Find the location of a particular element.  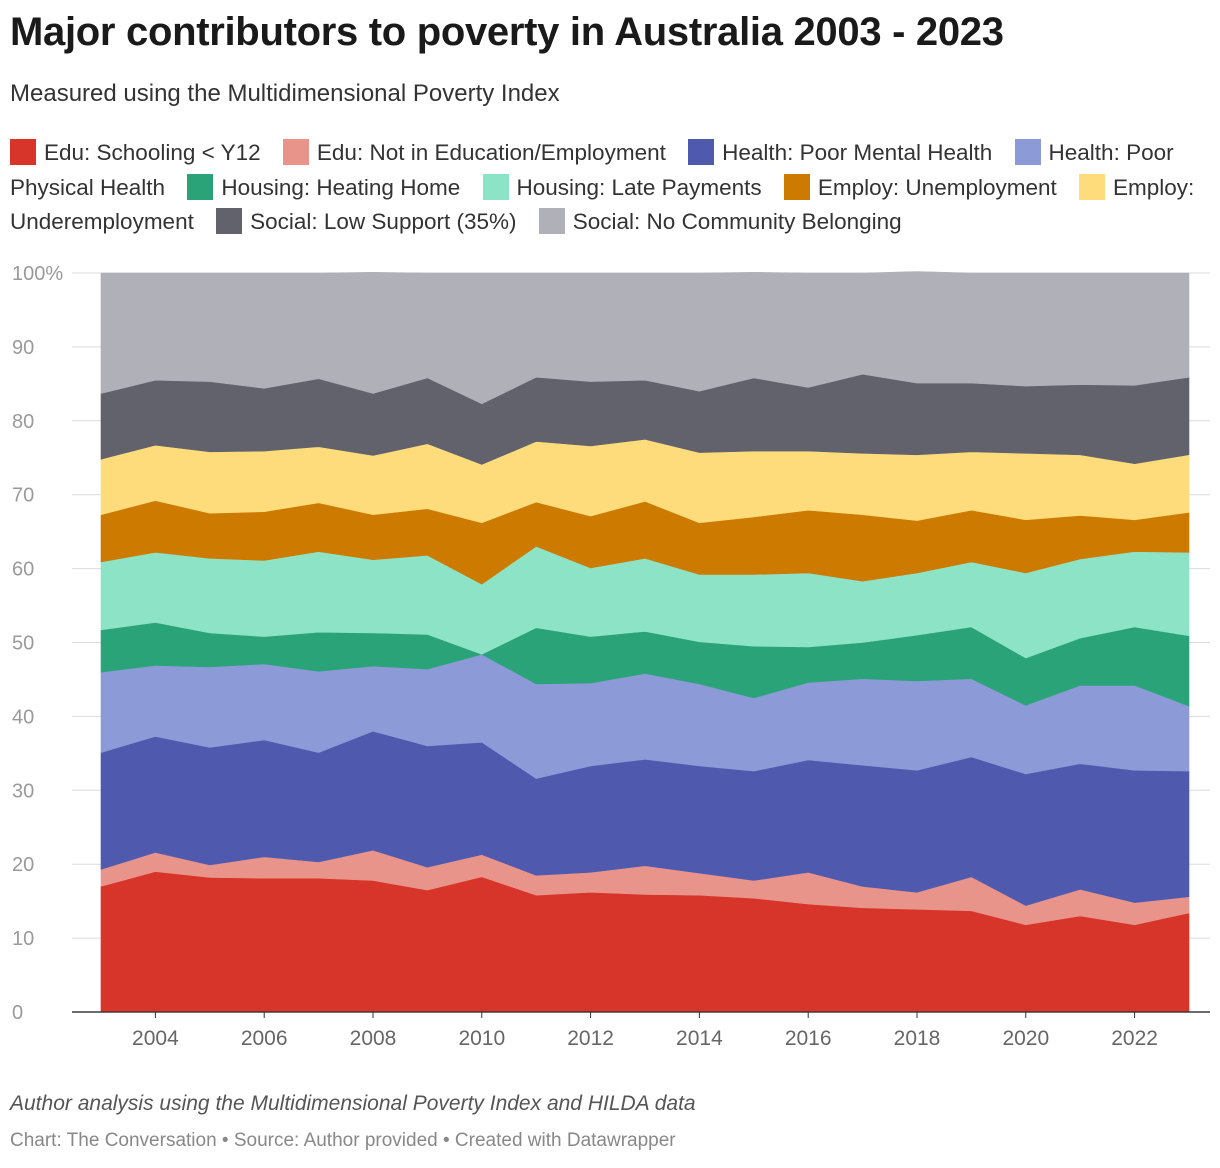

y-tick-label: 40 is located at coordinates (23, 717).